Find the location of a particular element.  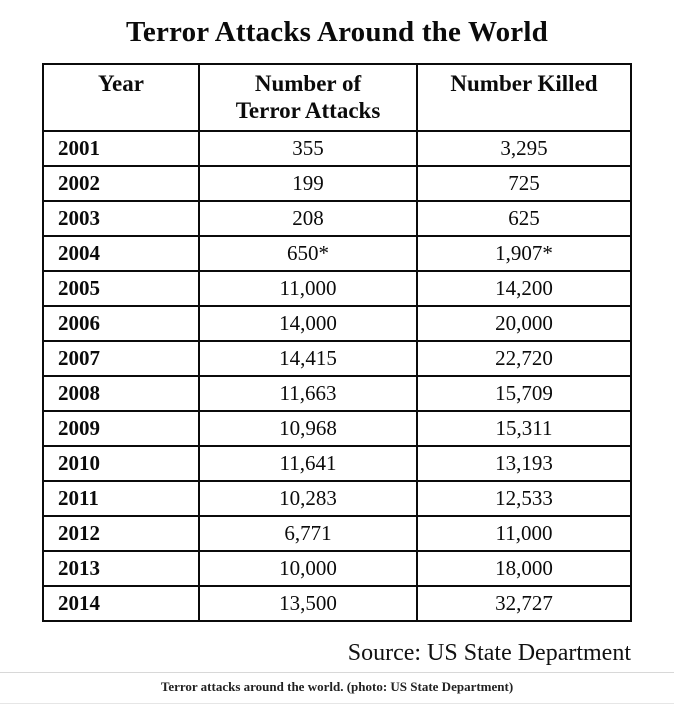

year-cell: 2003 is located at coordinates (121, 219).